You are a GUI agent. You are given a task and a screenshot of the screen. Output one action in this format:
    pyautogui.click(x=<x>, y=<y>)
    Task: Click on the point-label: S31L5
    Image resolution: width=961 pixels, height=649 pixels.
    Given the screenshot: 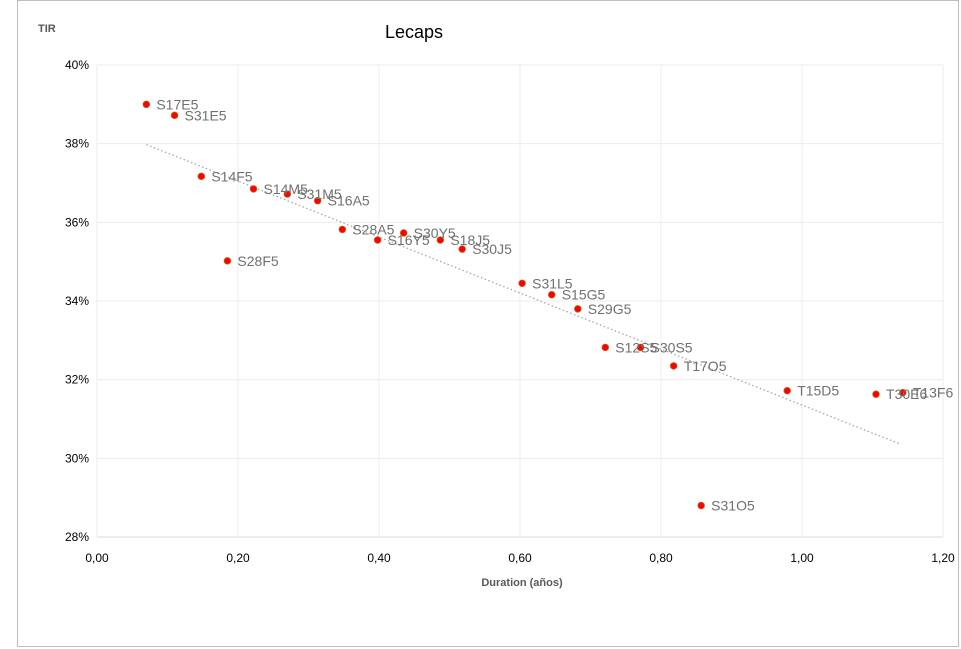 What is the action you would take?
    pyautogui.click(x=552, y=283)
    